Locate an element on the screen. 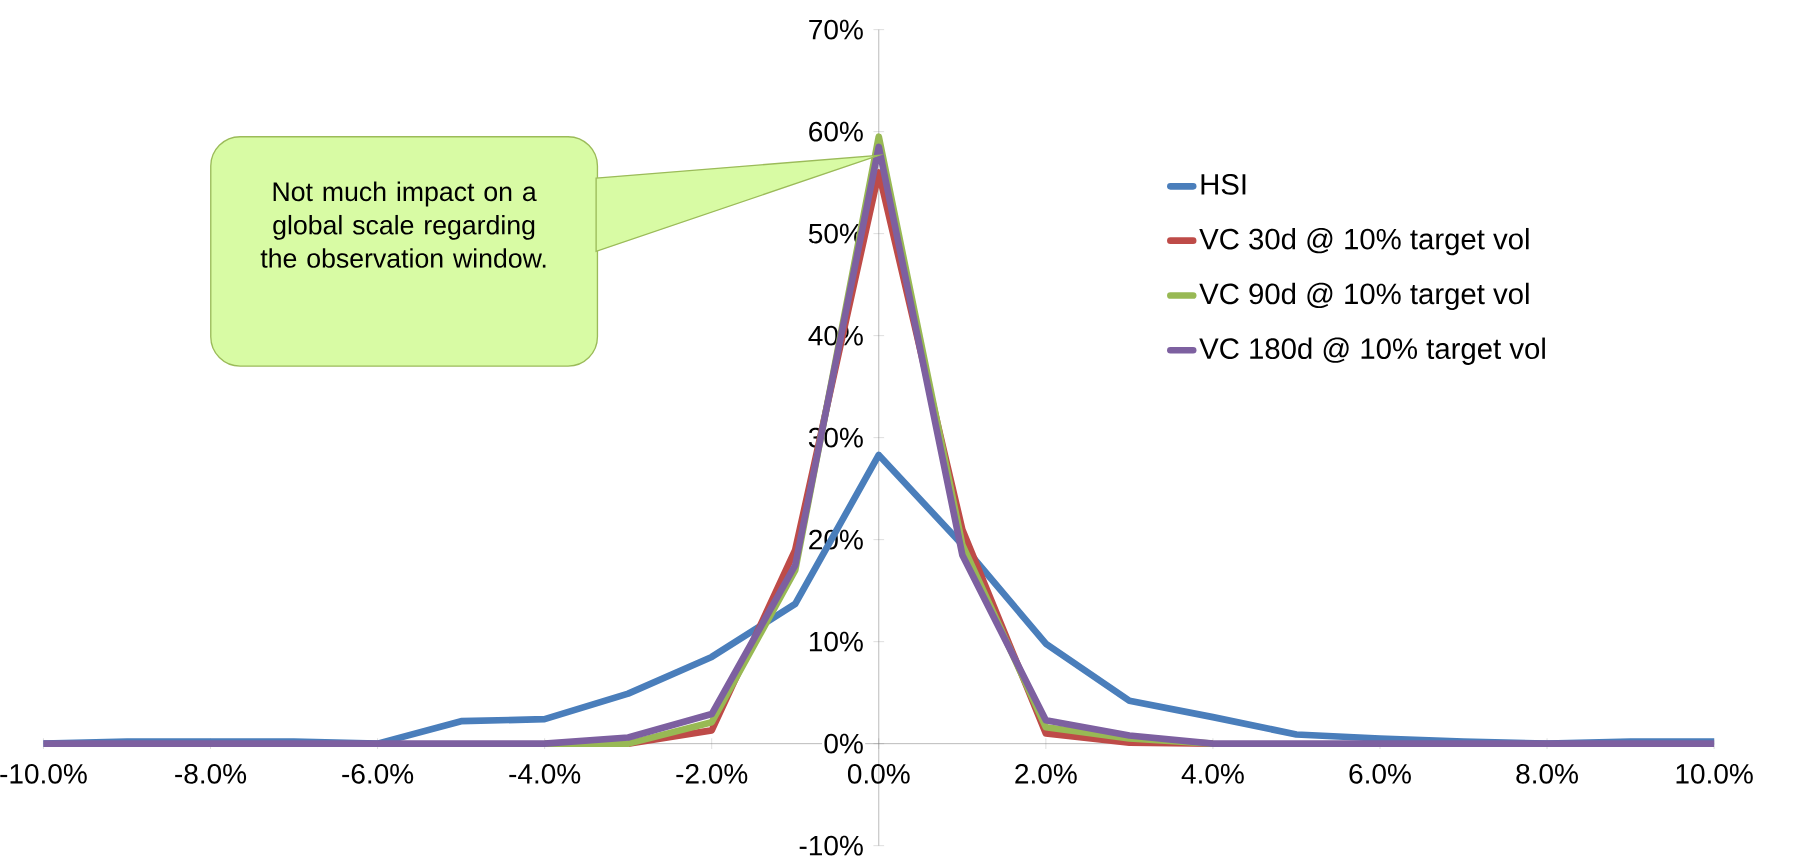 This screenshot has width=1809, height=864. x-tick-label: 2.0% is located at coordinates (1046, 773).